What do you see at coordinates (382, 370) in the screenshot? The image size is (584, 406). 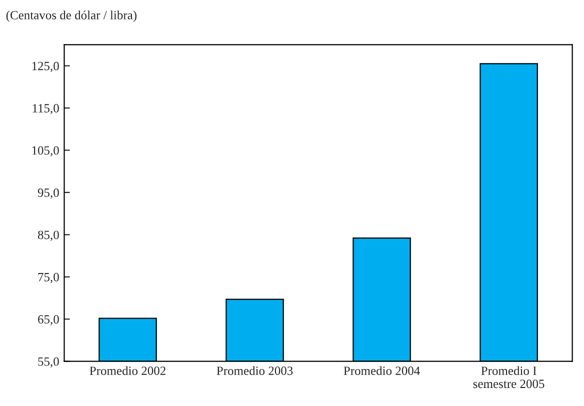 I see `x-tick-label: Promedio 2004` at bounding box center [382, 370].